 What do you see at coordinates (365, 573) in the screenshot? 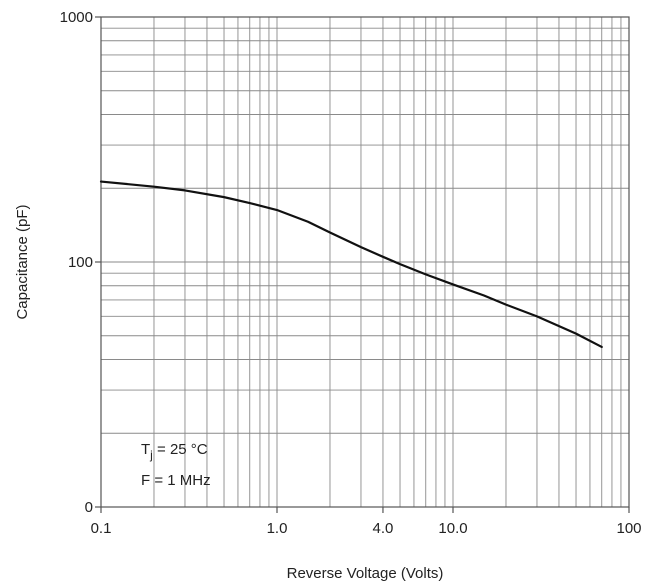
I see `x-axis-title: Reverse Voltage (Volts)` at bounding box center [365, 573].